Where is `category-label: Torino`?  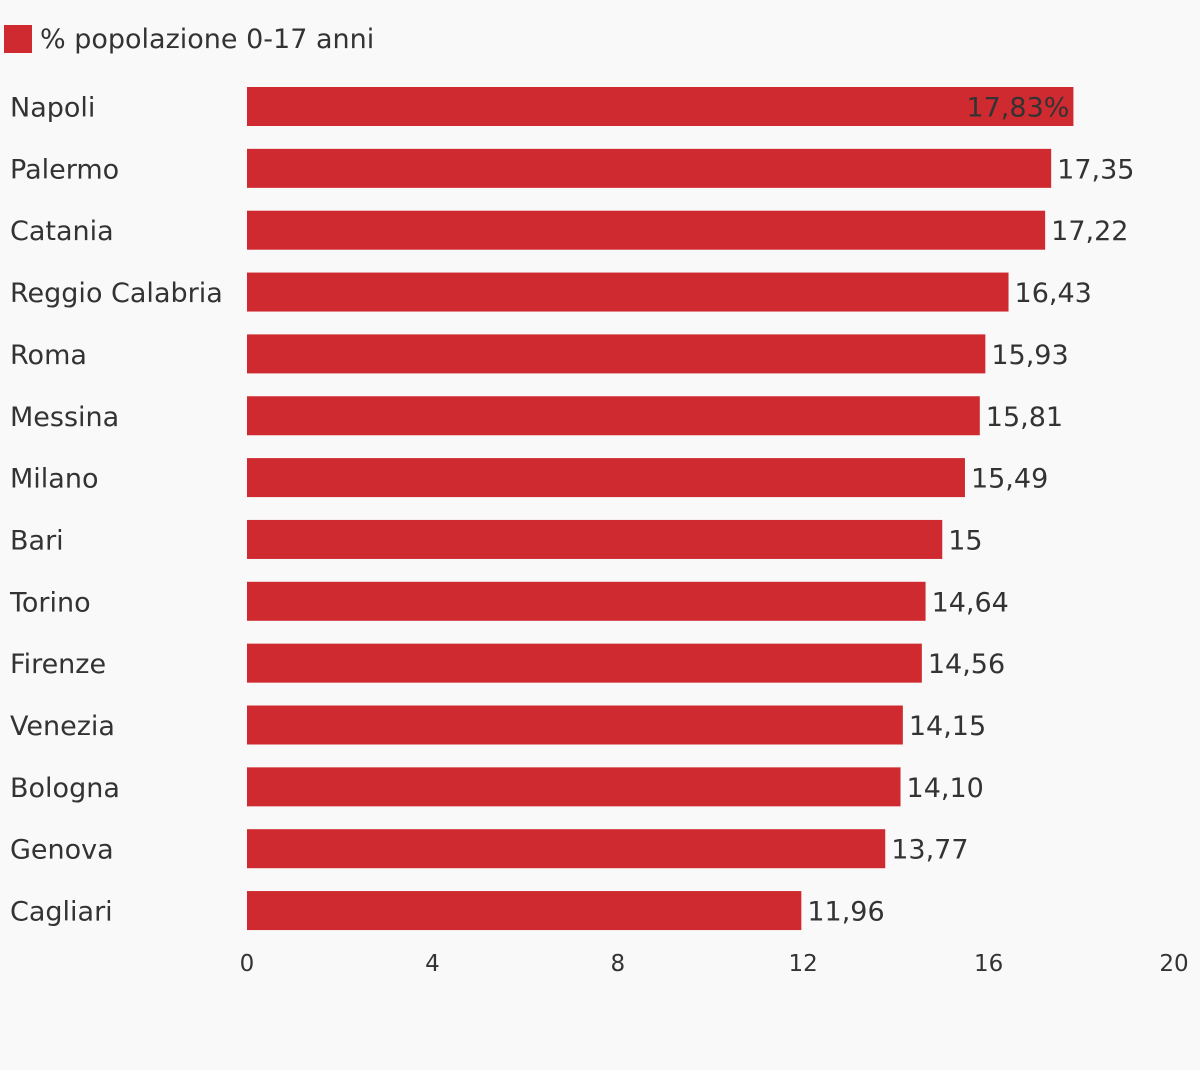
category-label: Torino is located at coordinates (50, 602).